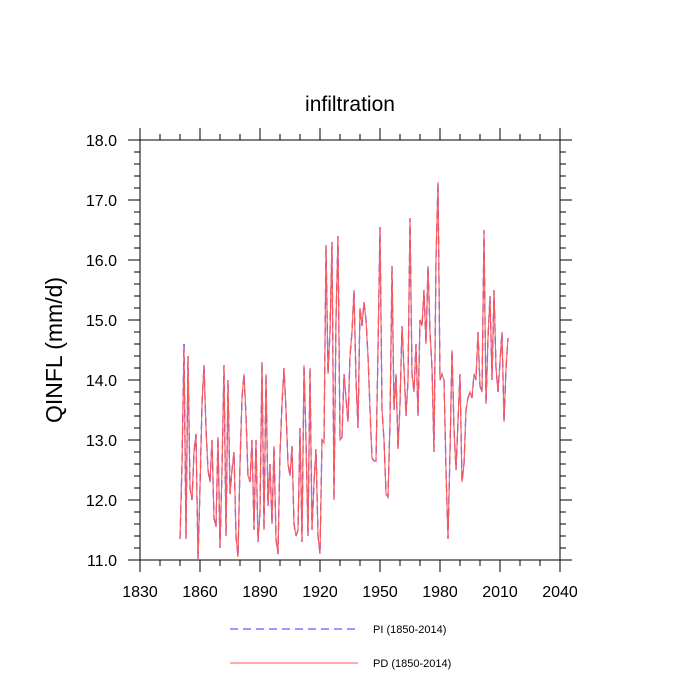  I want to click on y-tick-label: 17.0, so click(101, 201).